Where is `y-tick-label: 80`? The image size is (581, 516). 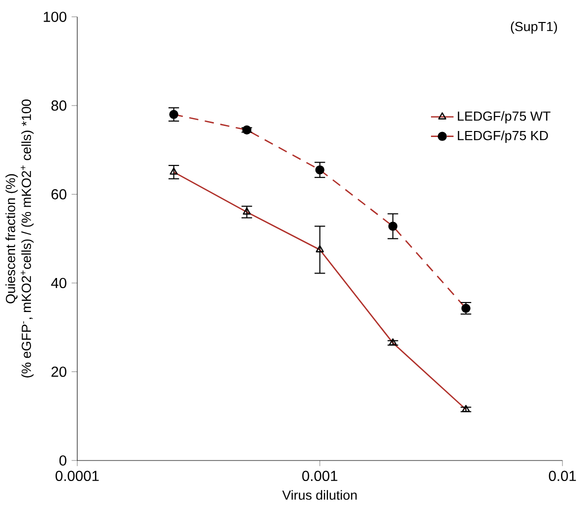 y-tick-label: 80 is located at coordinates (58, 105).